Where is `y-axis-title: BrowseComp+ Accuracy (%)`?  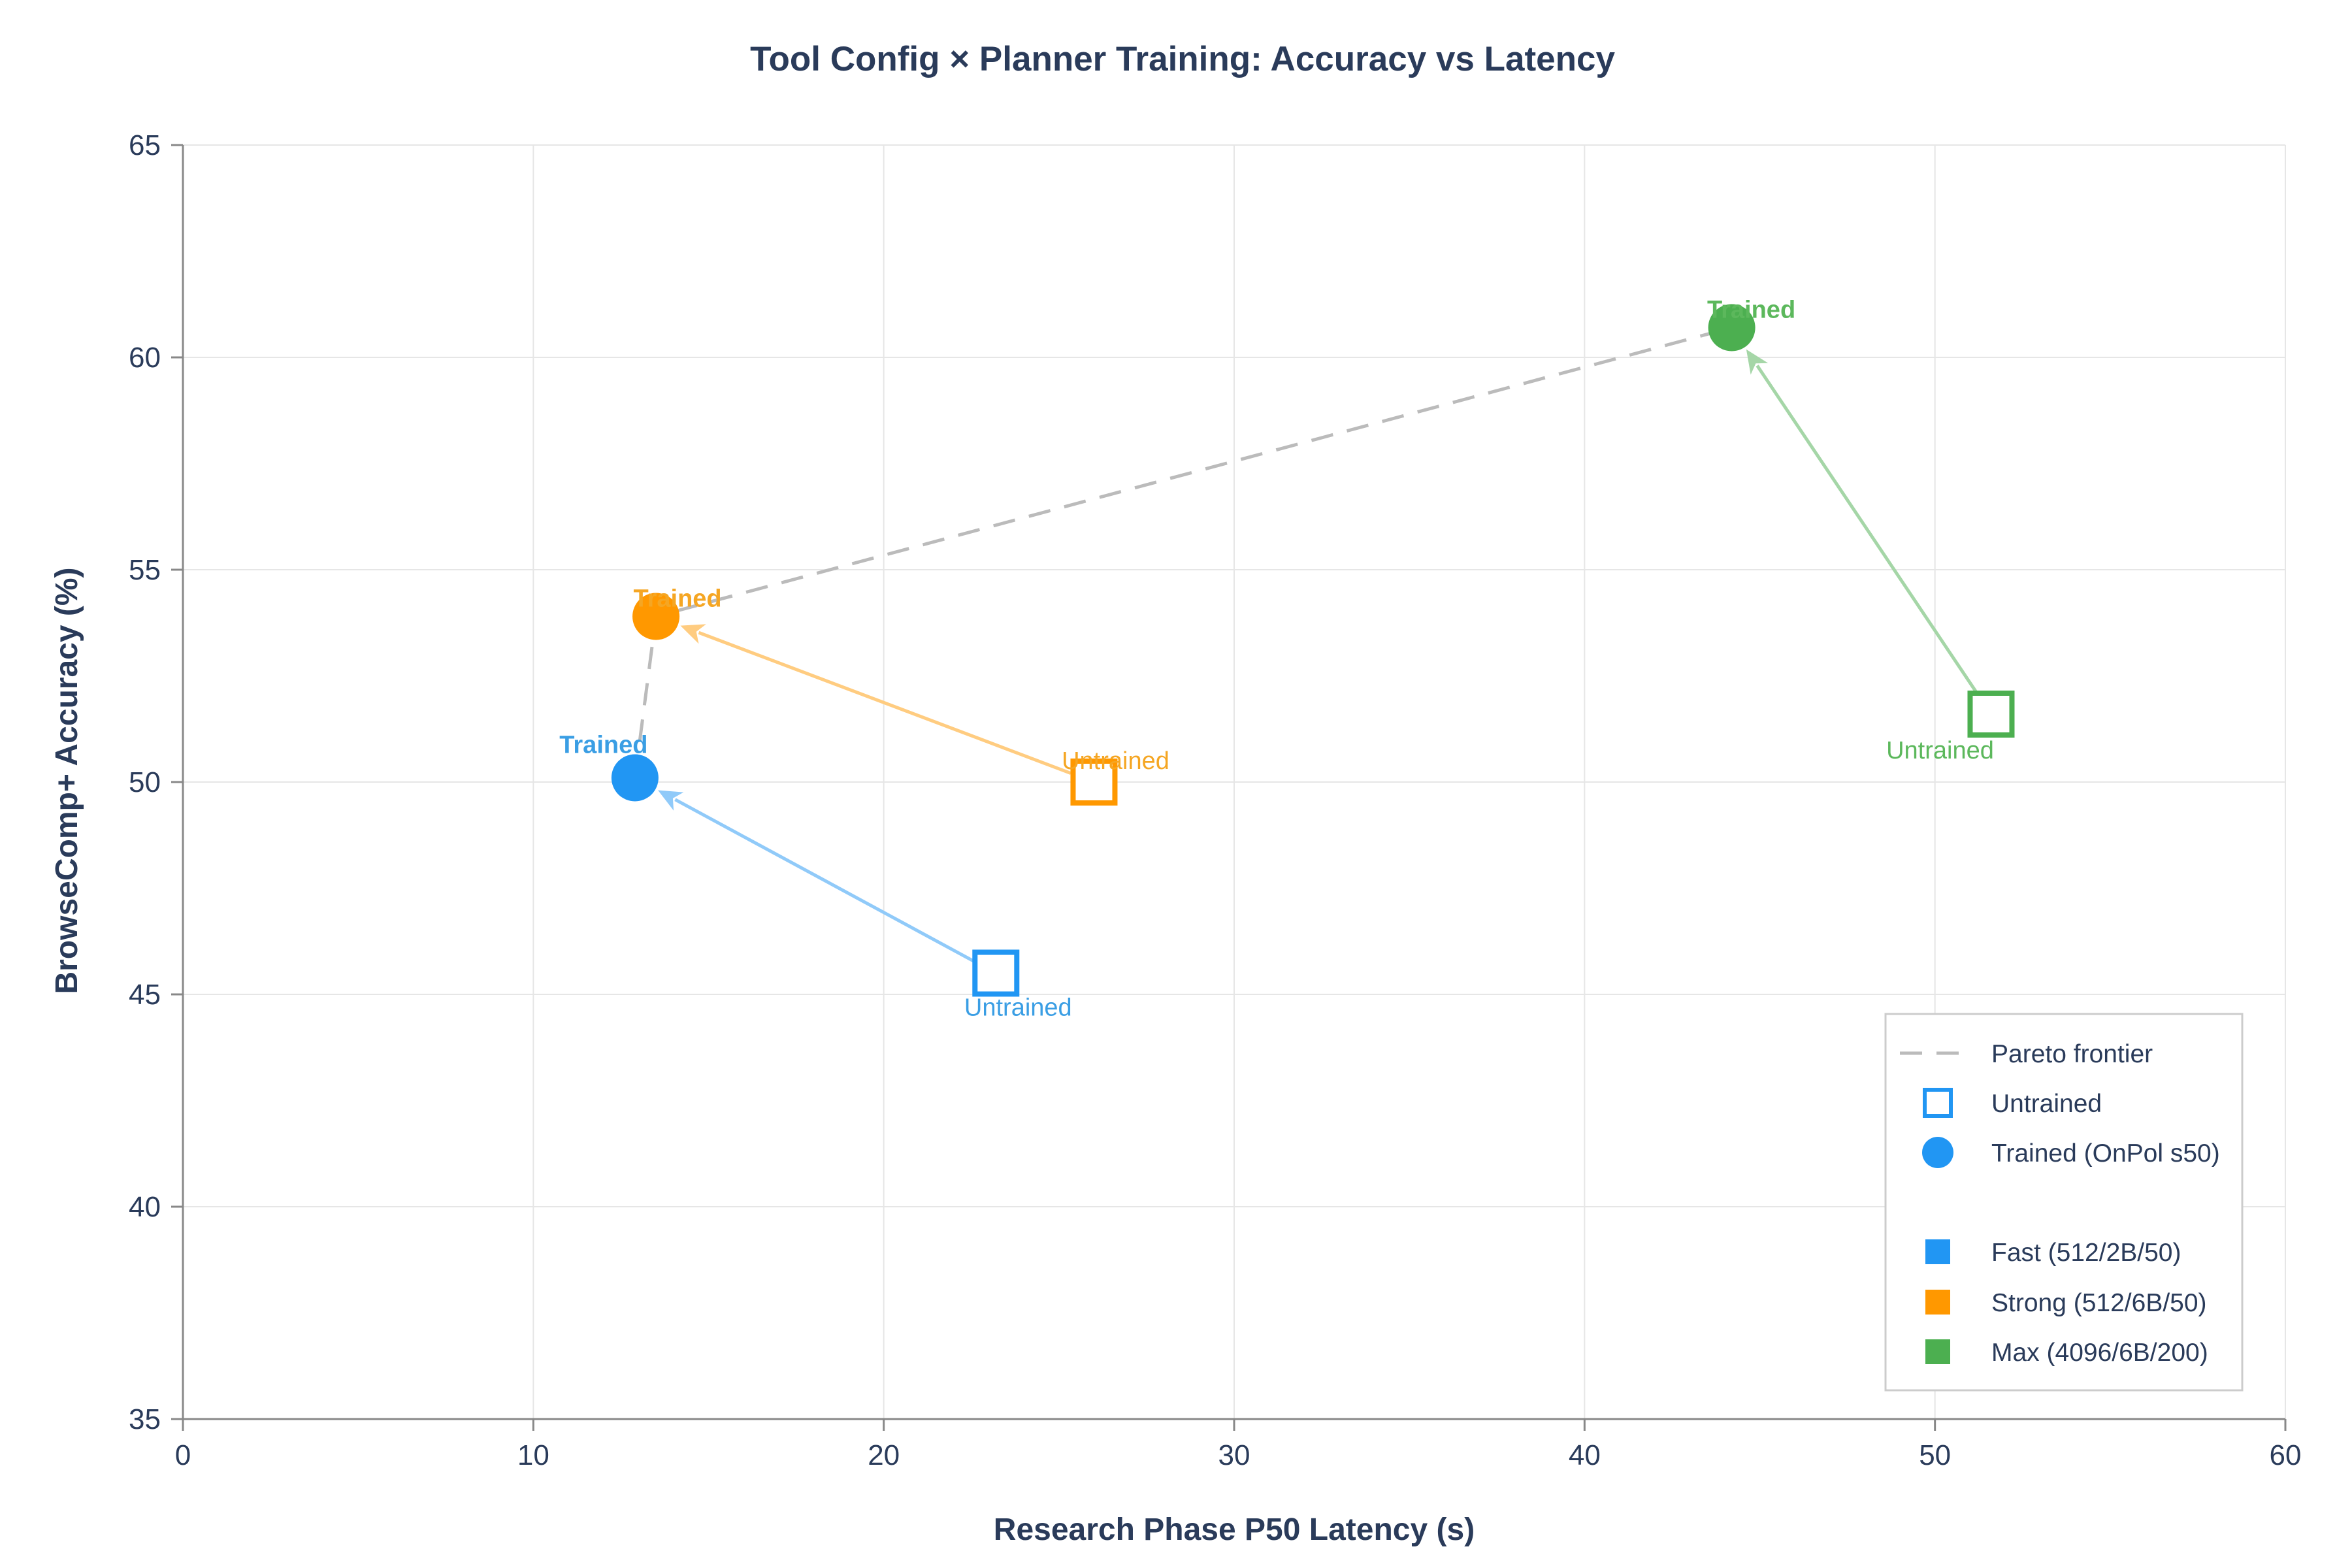
y-axis-title: BrowseComp+ Accuracy (%) is located at coordinates (67, 780).